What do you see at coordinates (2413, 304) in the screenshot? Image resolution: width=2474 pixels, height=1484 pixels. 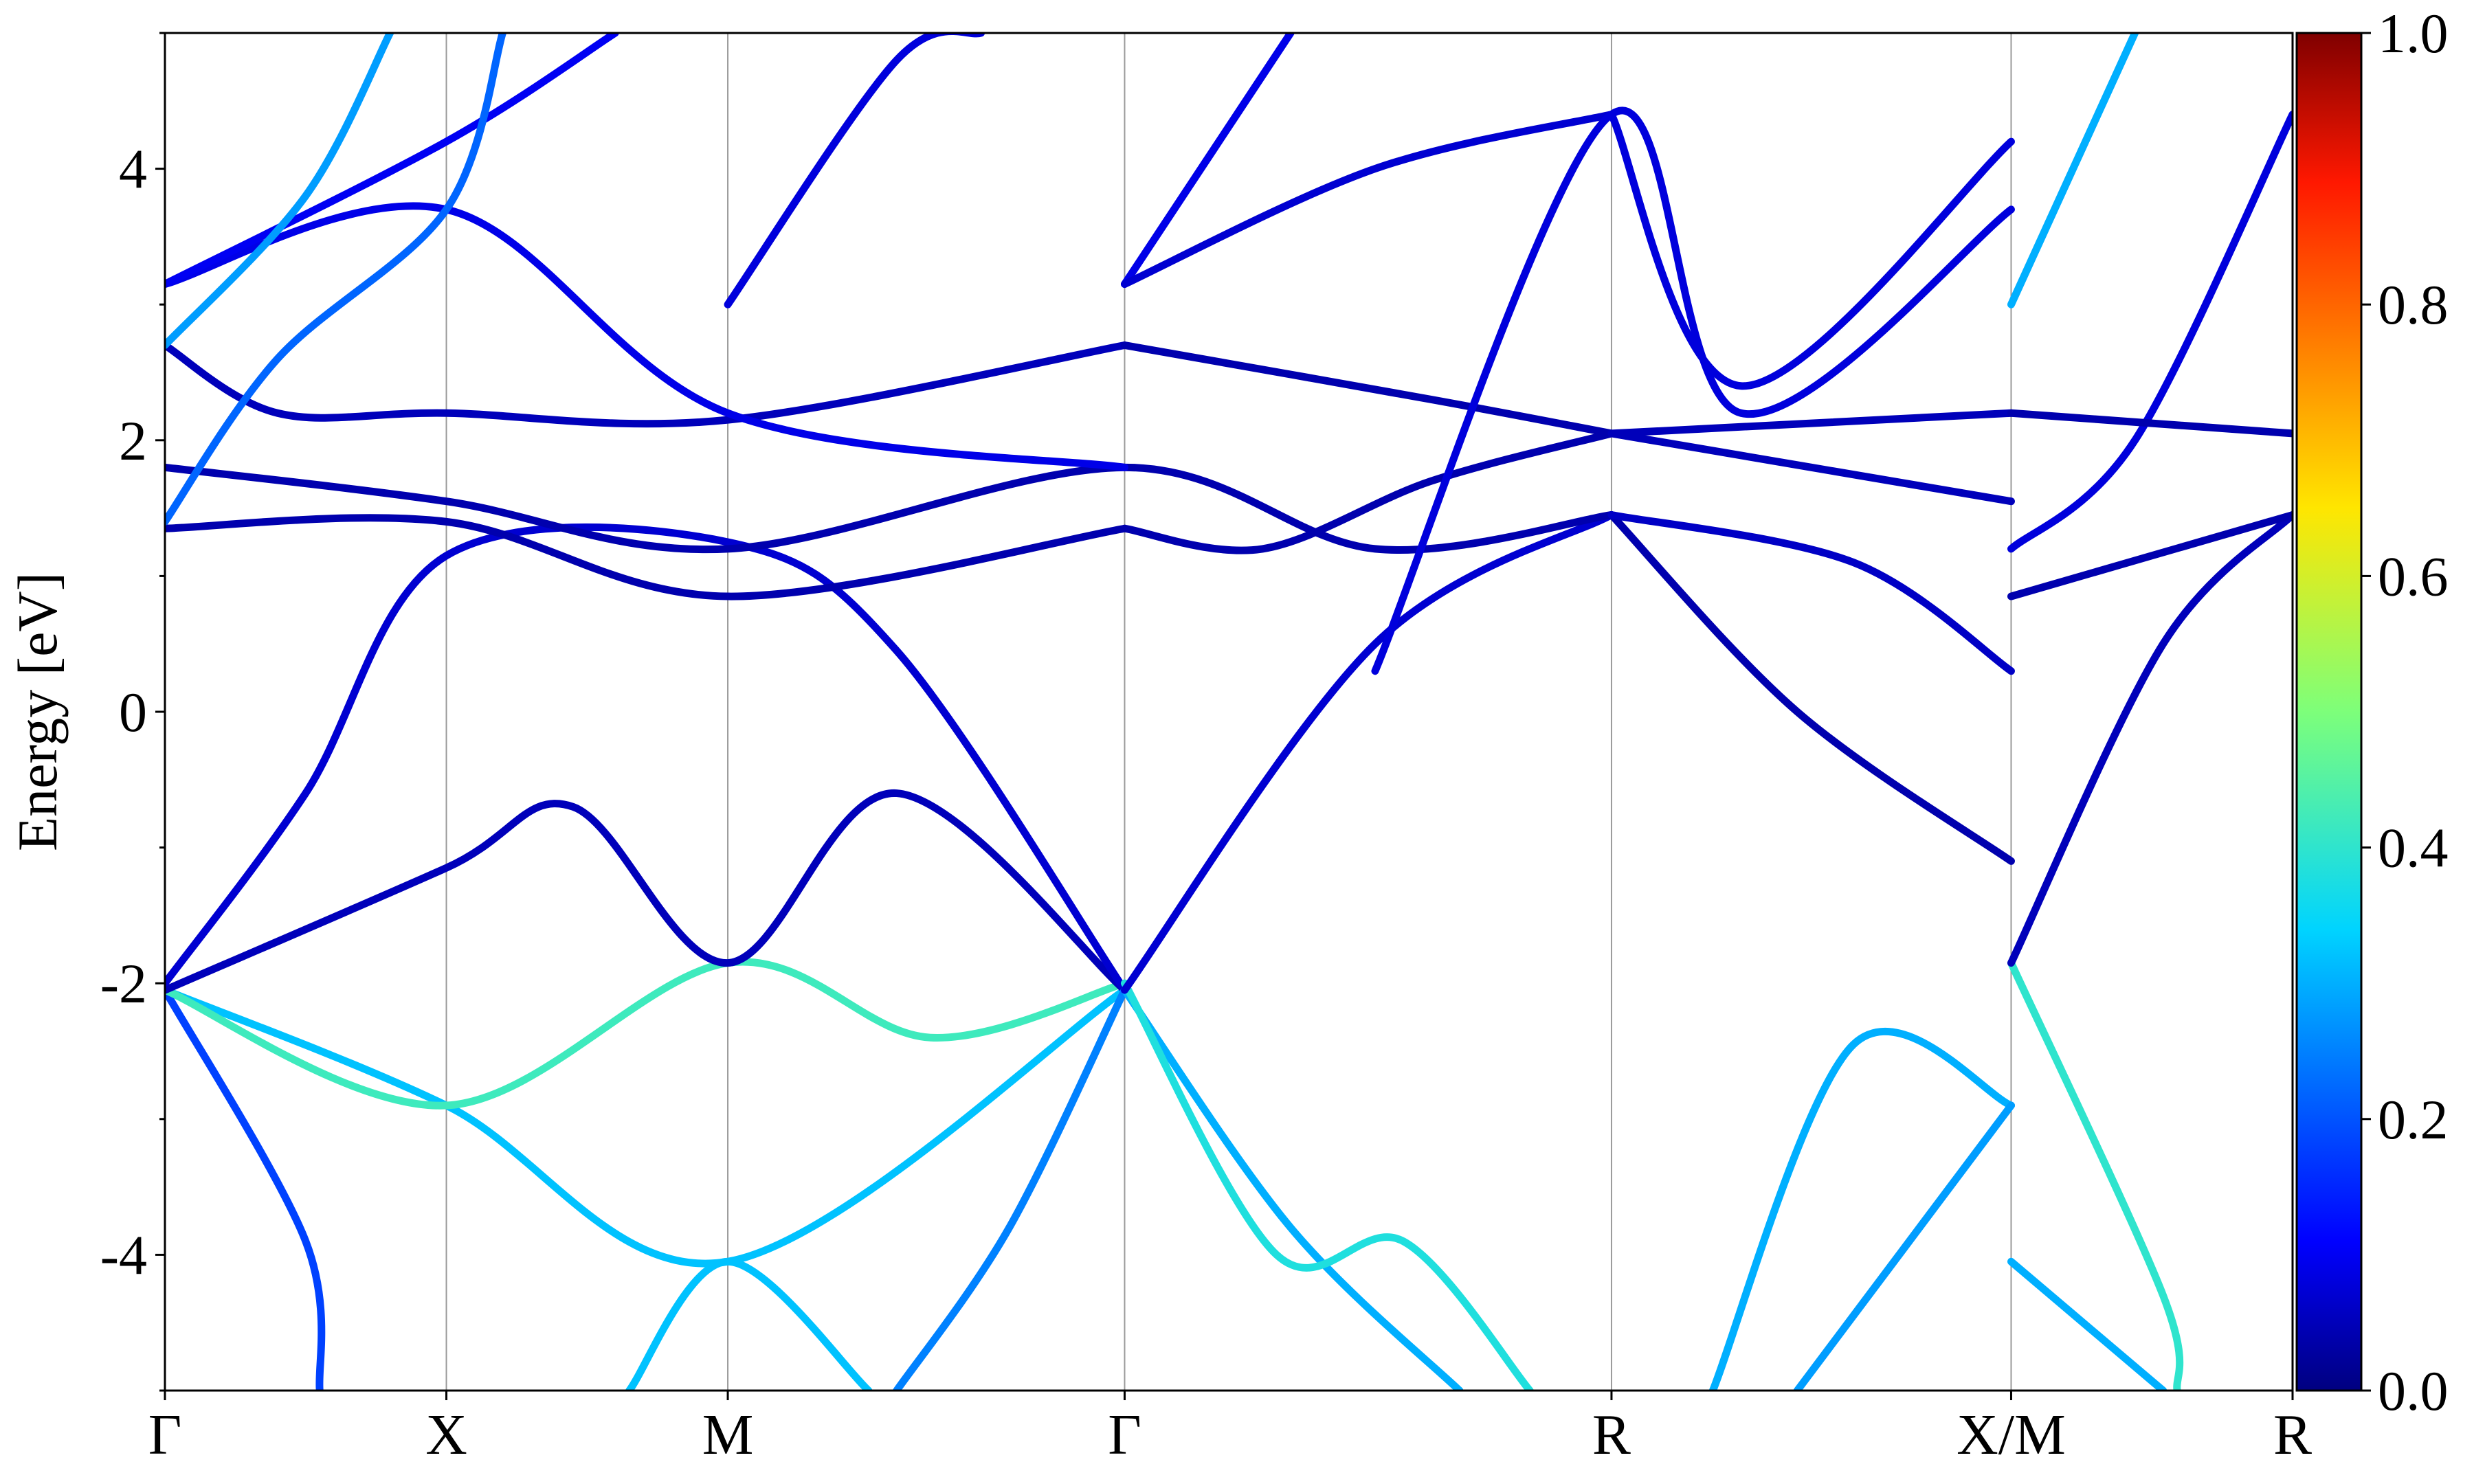 I see `colorbar-tick-label: 0.8` at bounding box center [2413, 304].